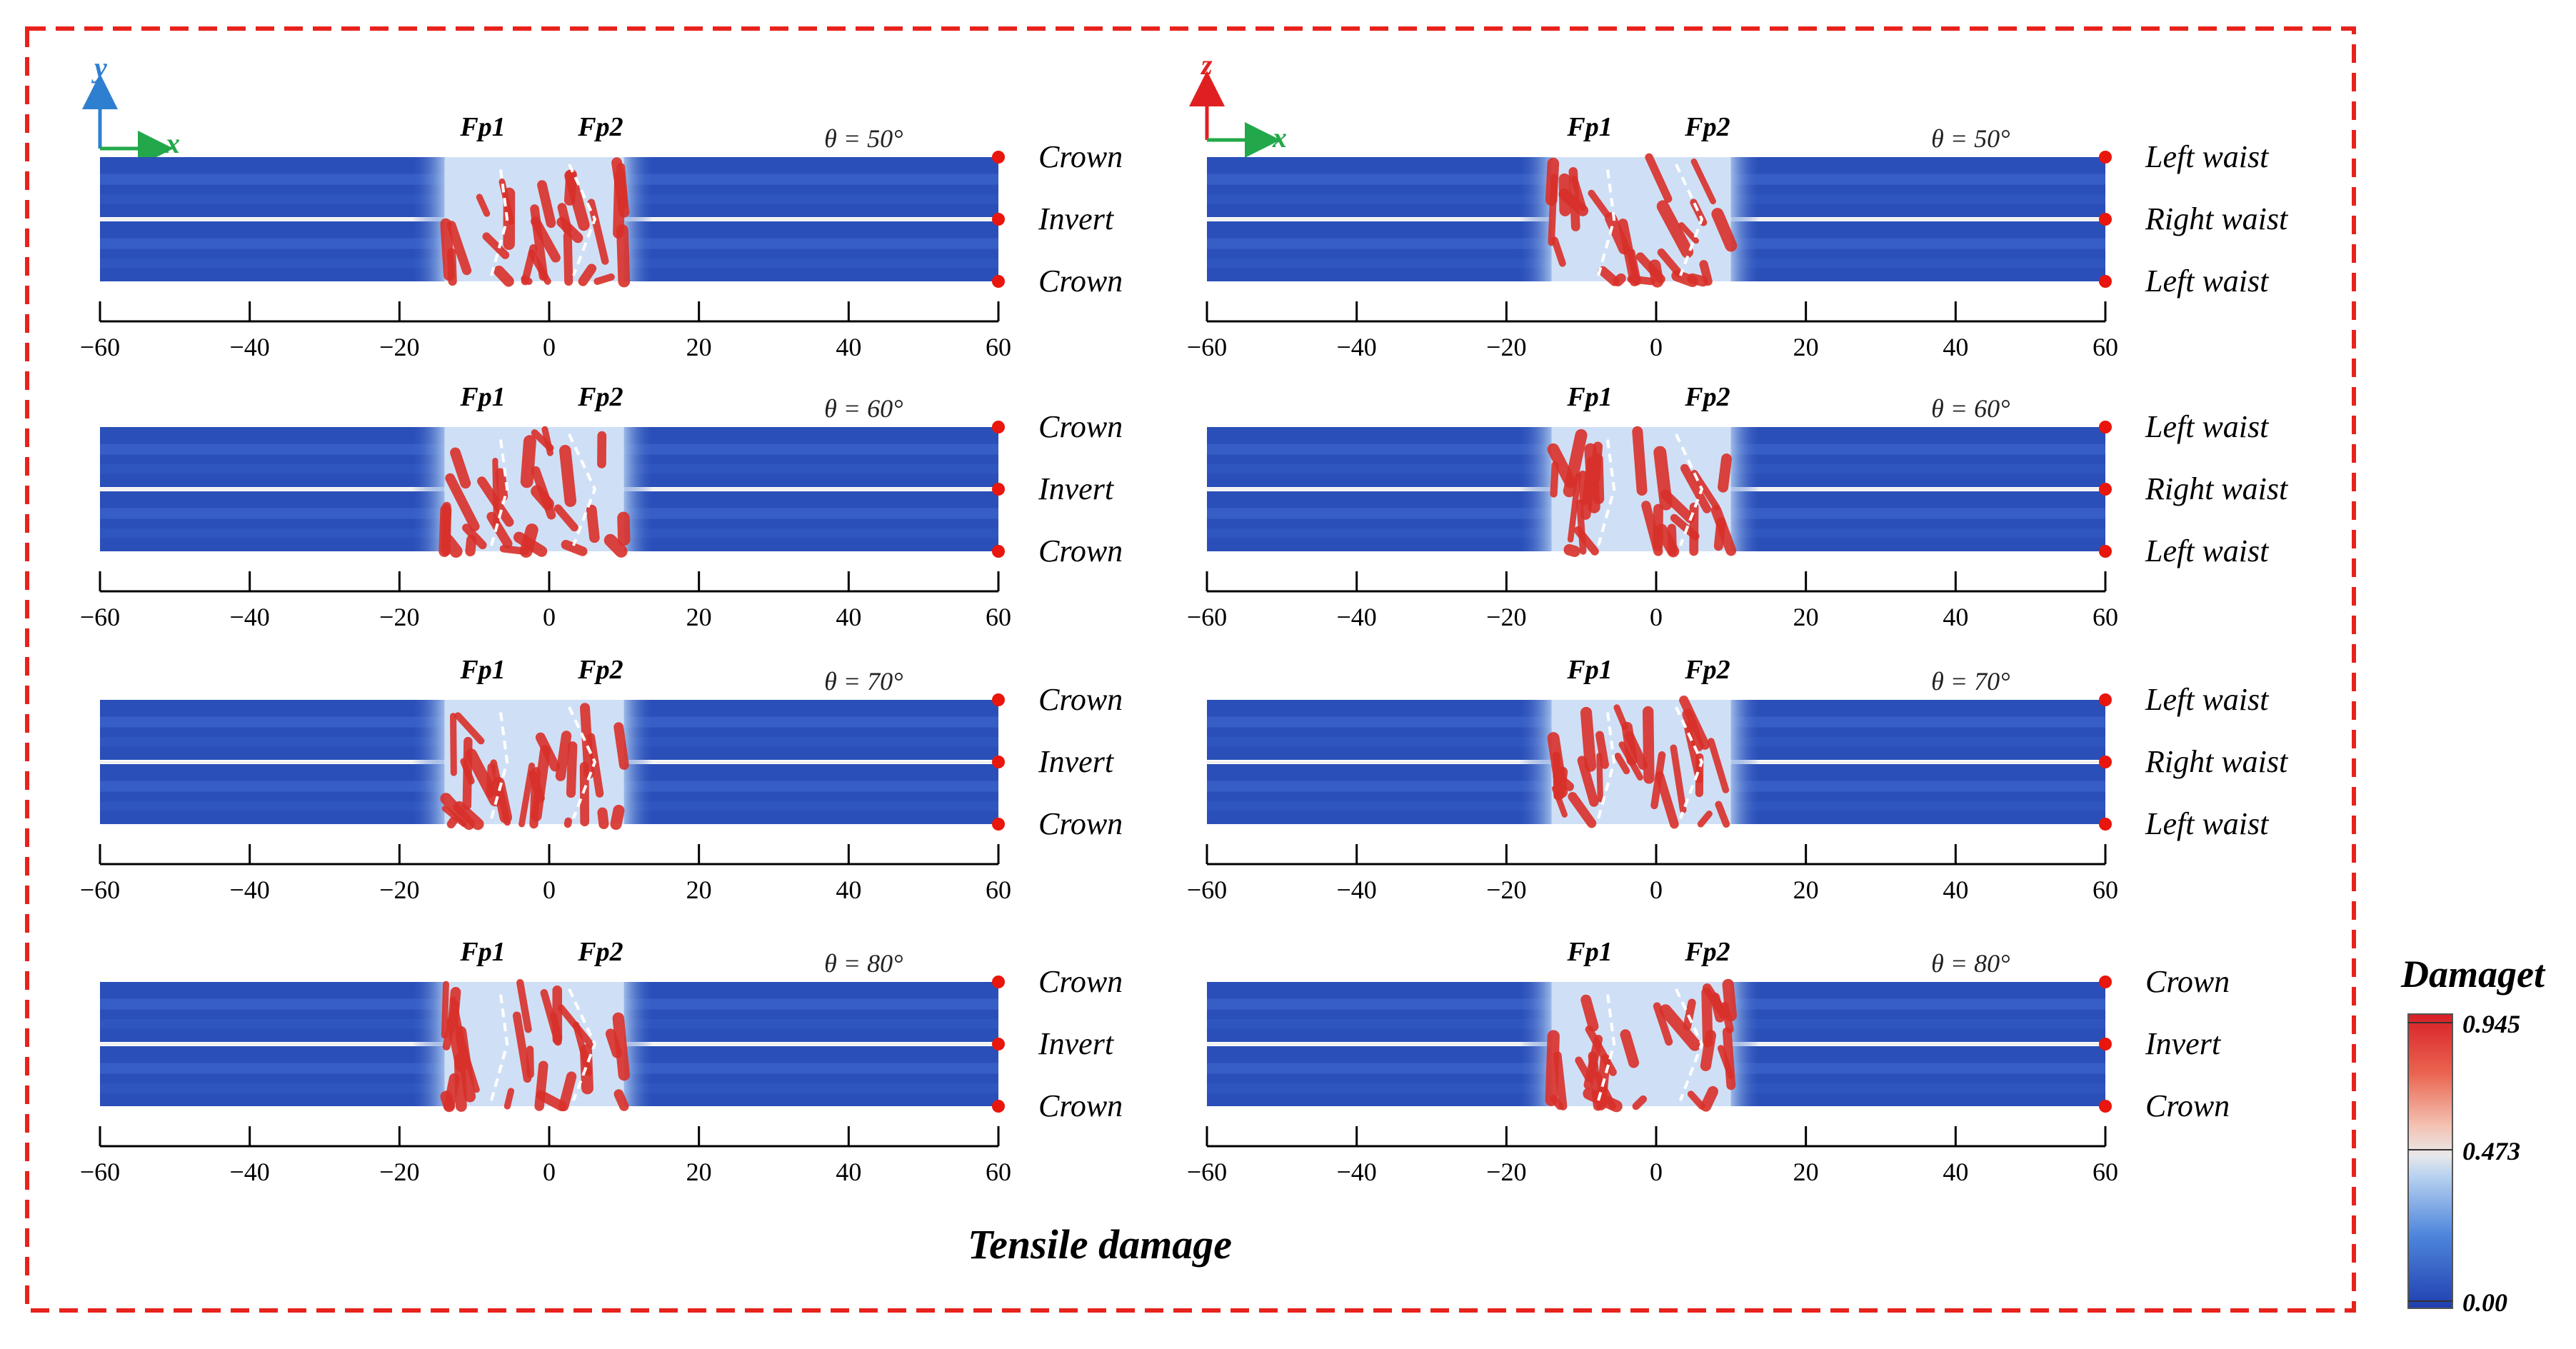  What do you see at coordinates (1206, 65) in the screenshot?
I see `z-axis-letter: z` at bounding box center [1206, 65].